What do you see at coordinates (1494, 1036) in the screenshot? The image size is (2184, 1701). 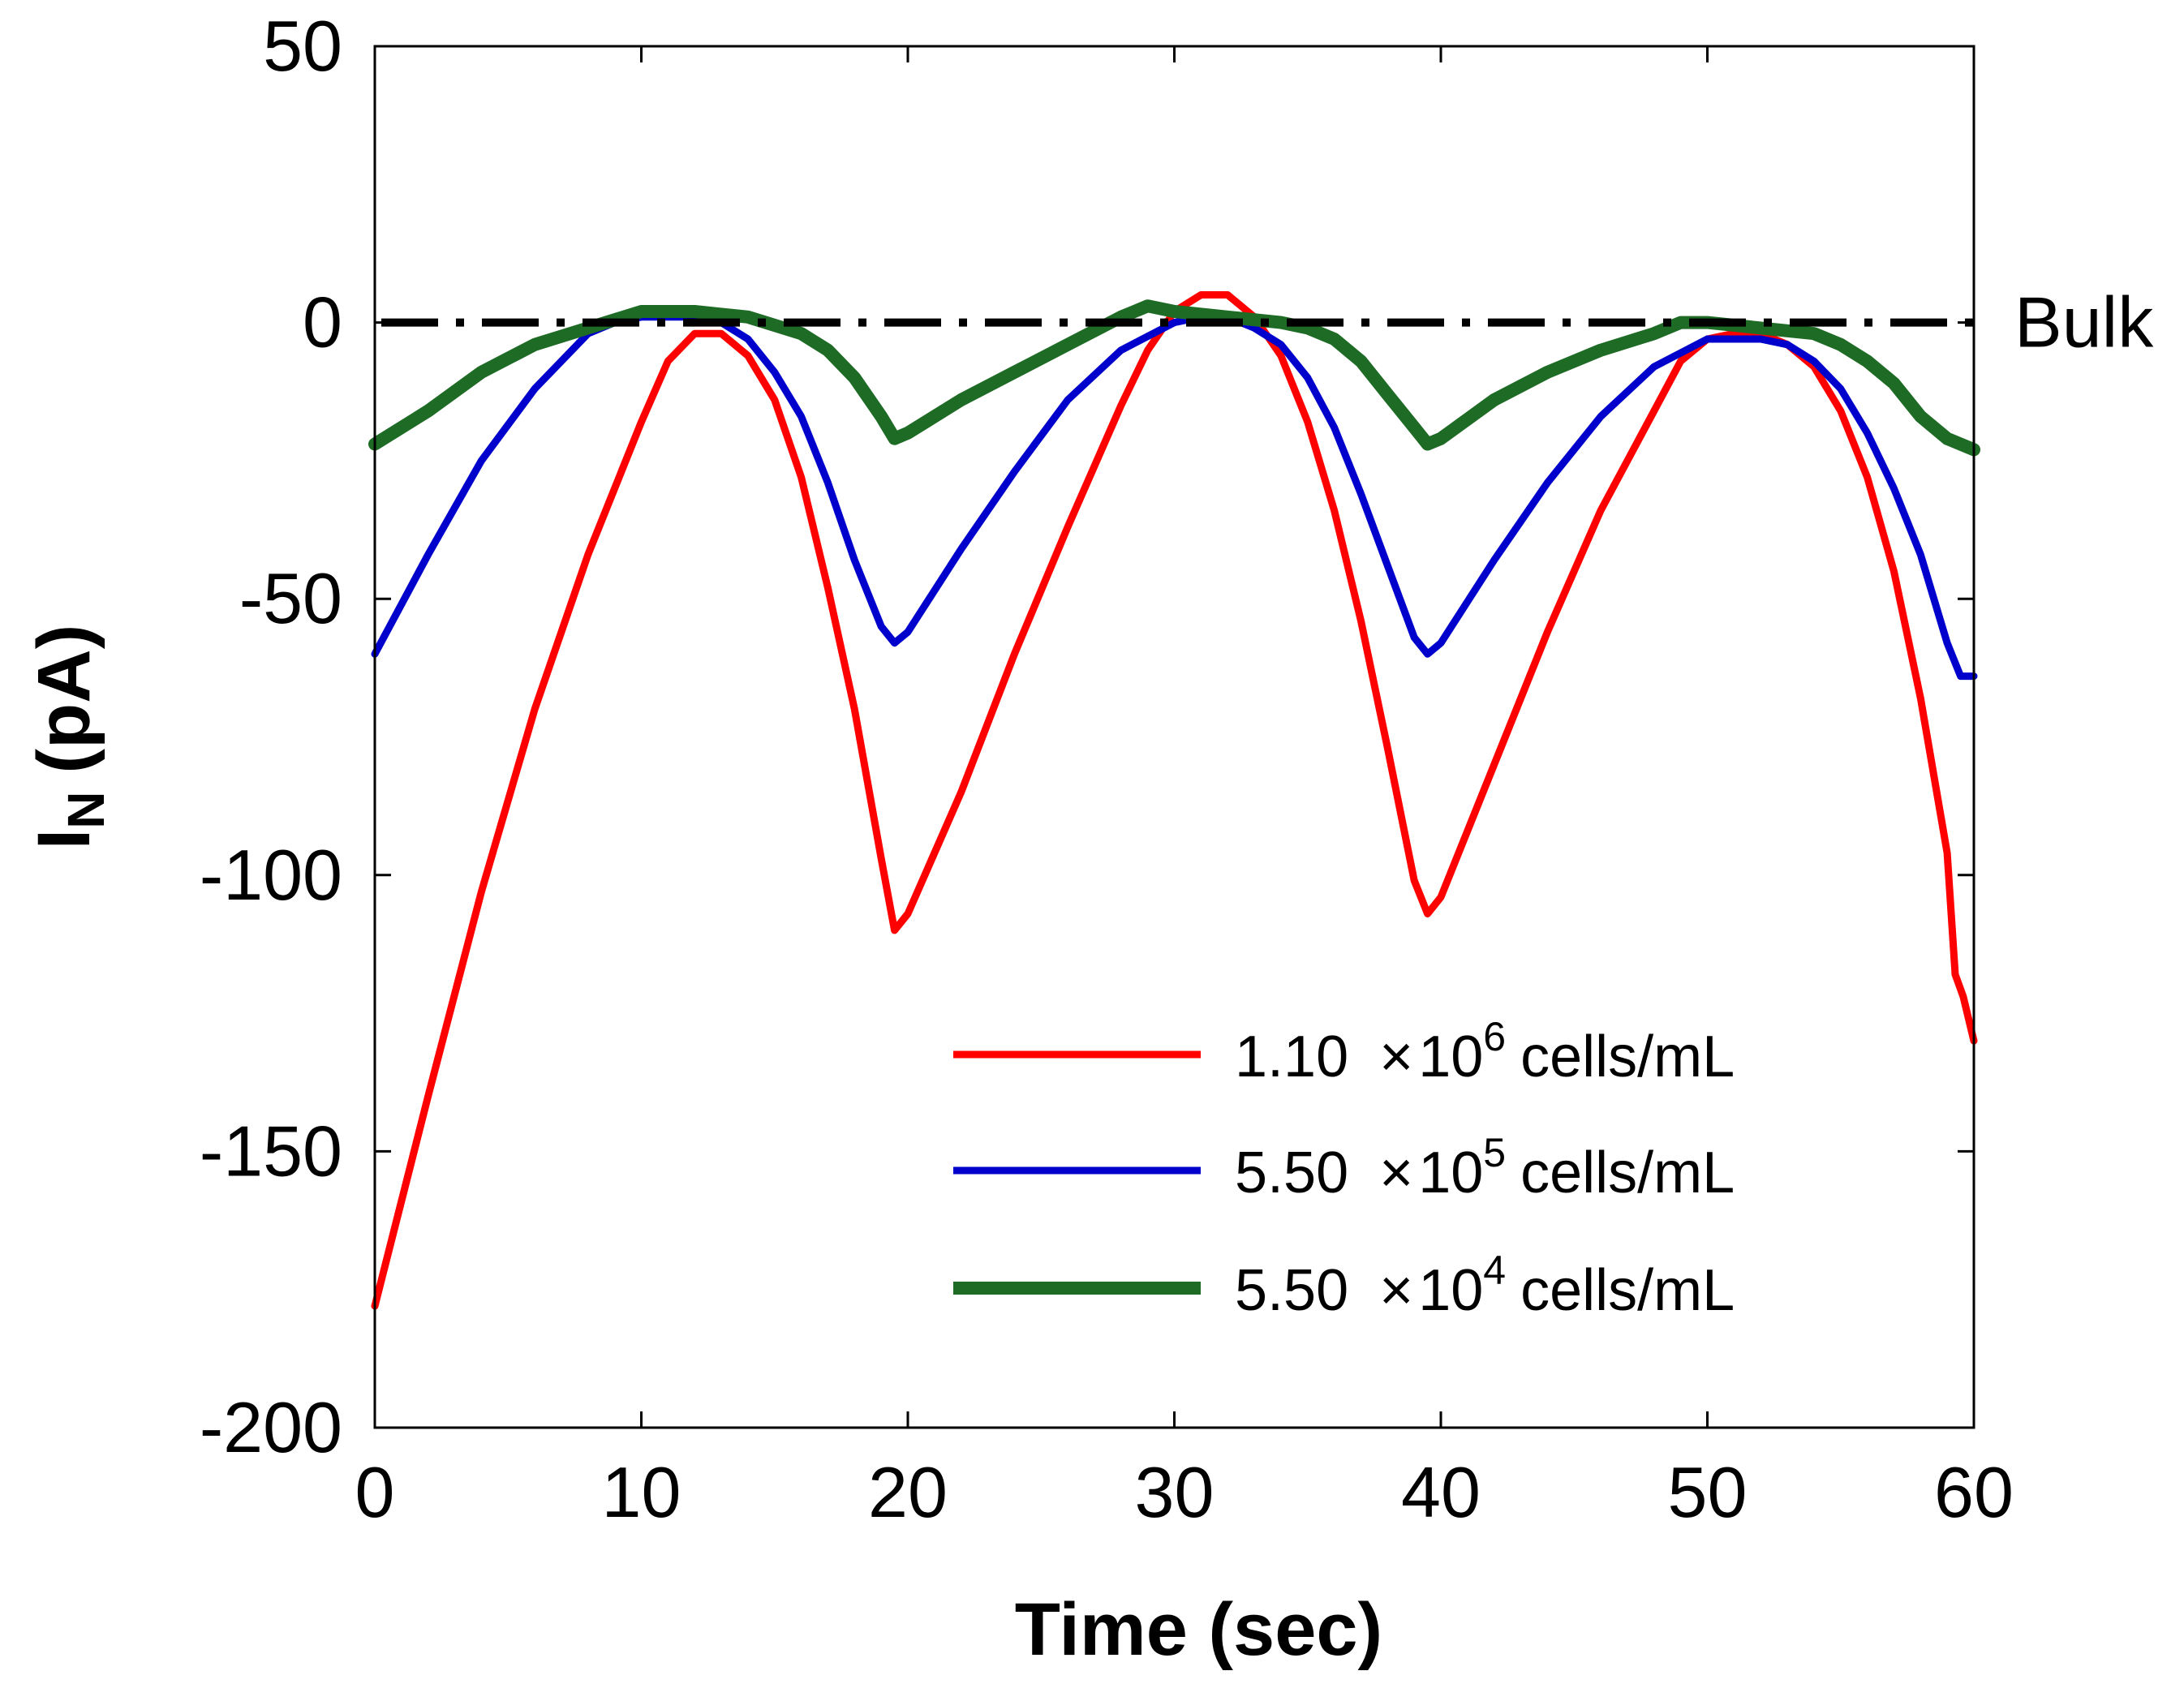 I see `legend-exp: 6` at bounding box center [1494, 1036].